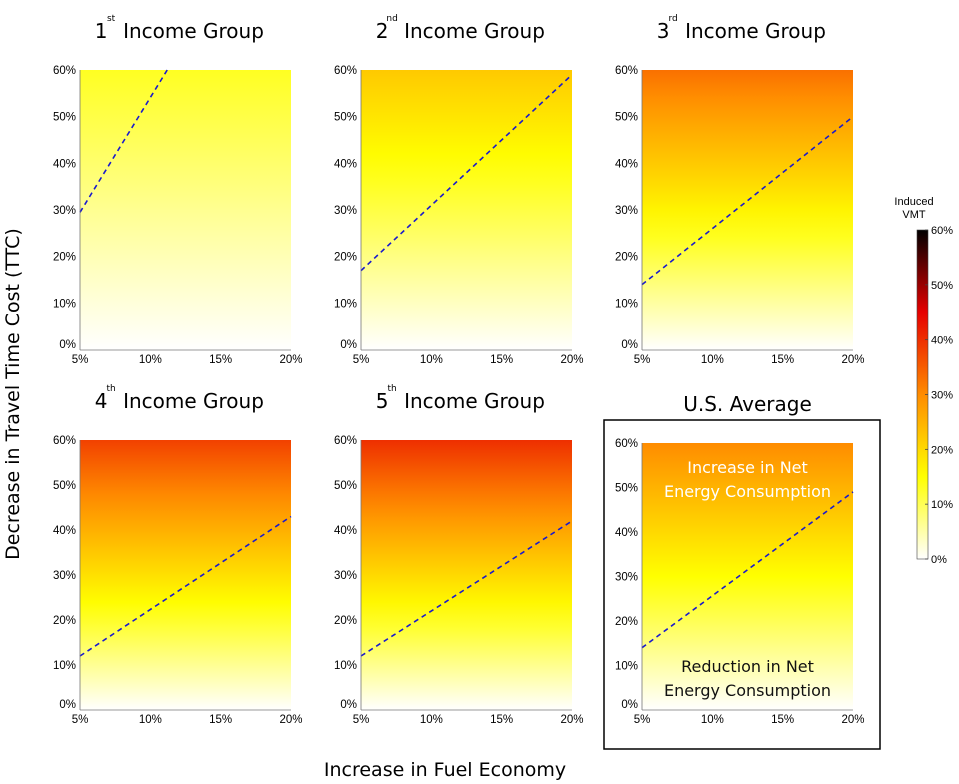  I want to click on x-axis-label: Increase in Fuel Economy, so click(445, 770).